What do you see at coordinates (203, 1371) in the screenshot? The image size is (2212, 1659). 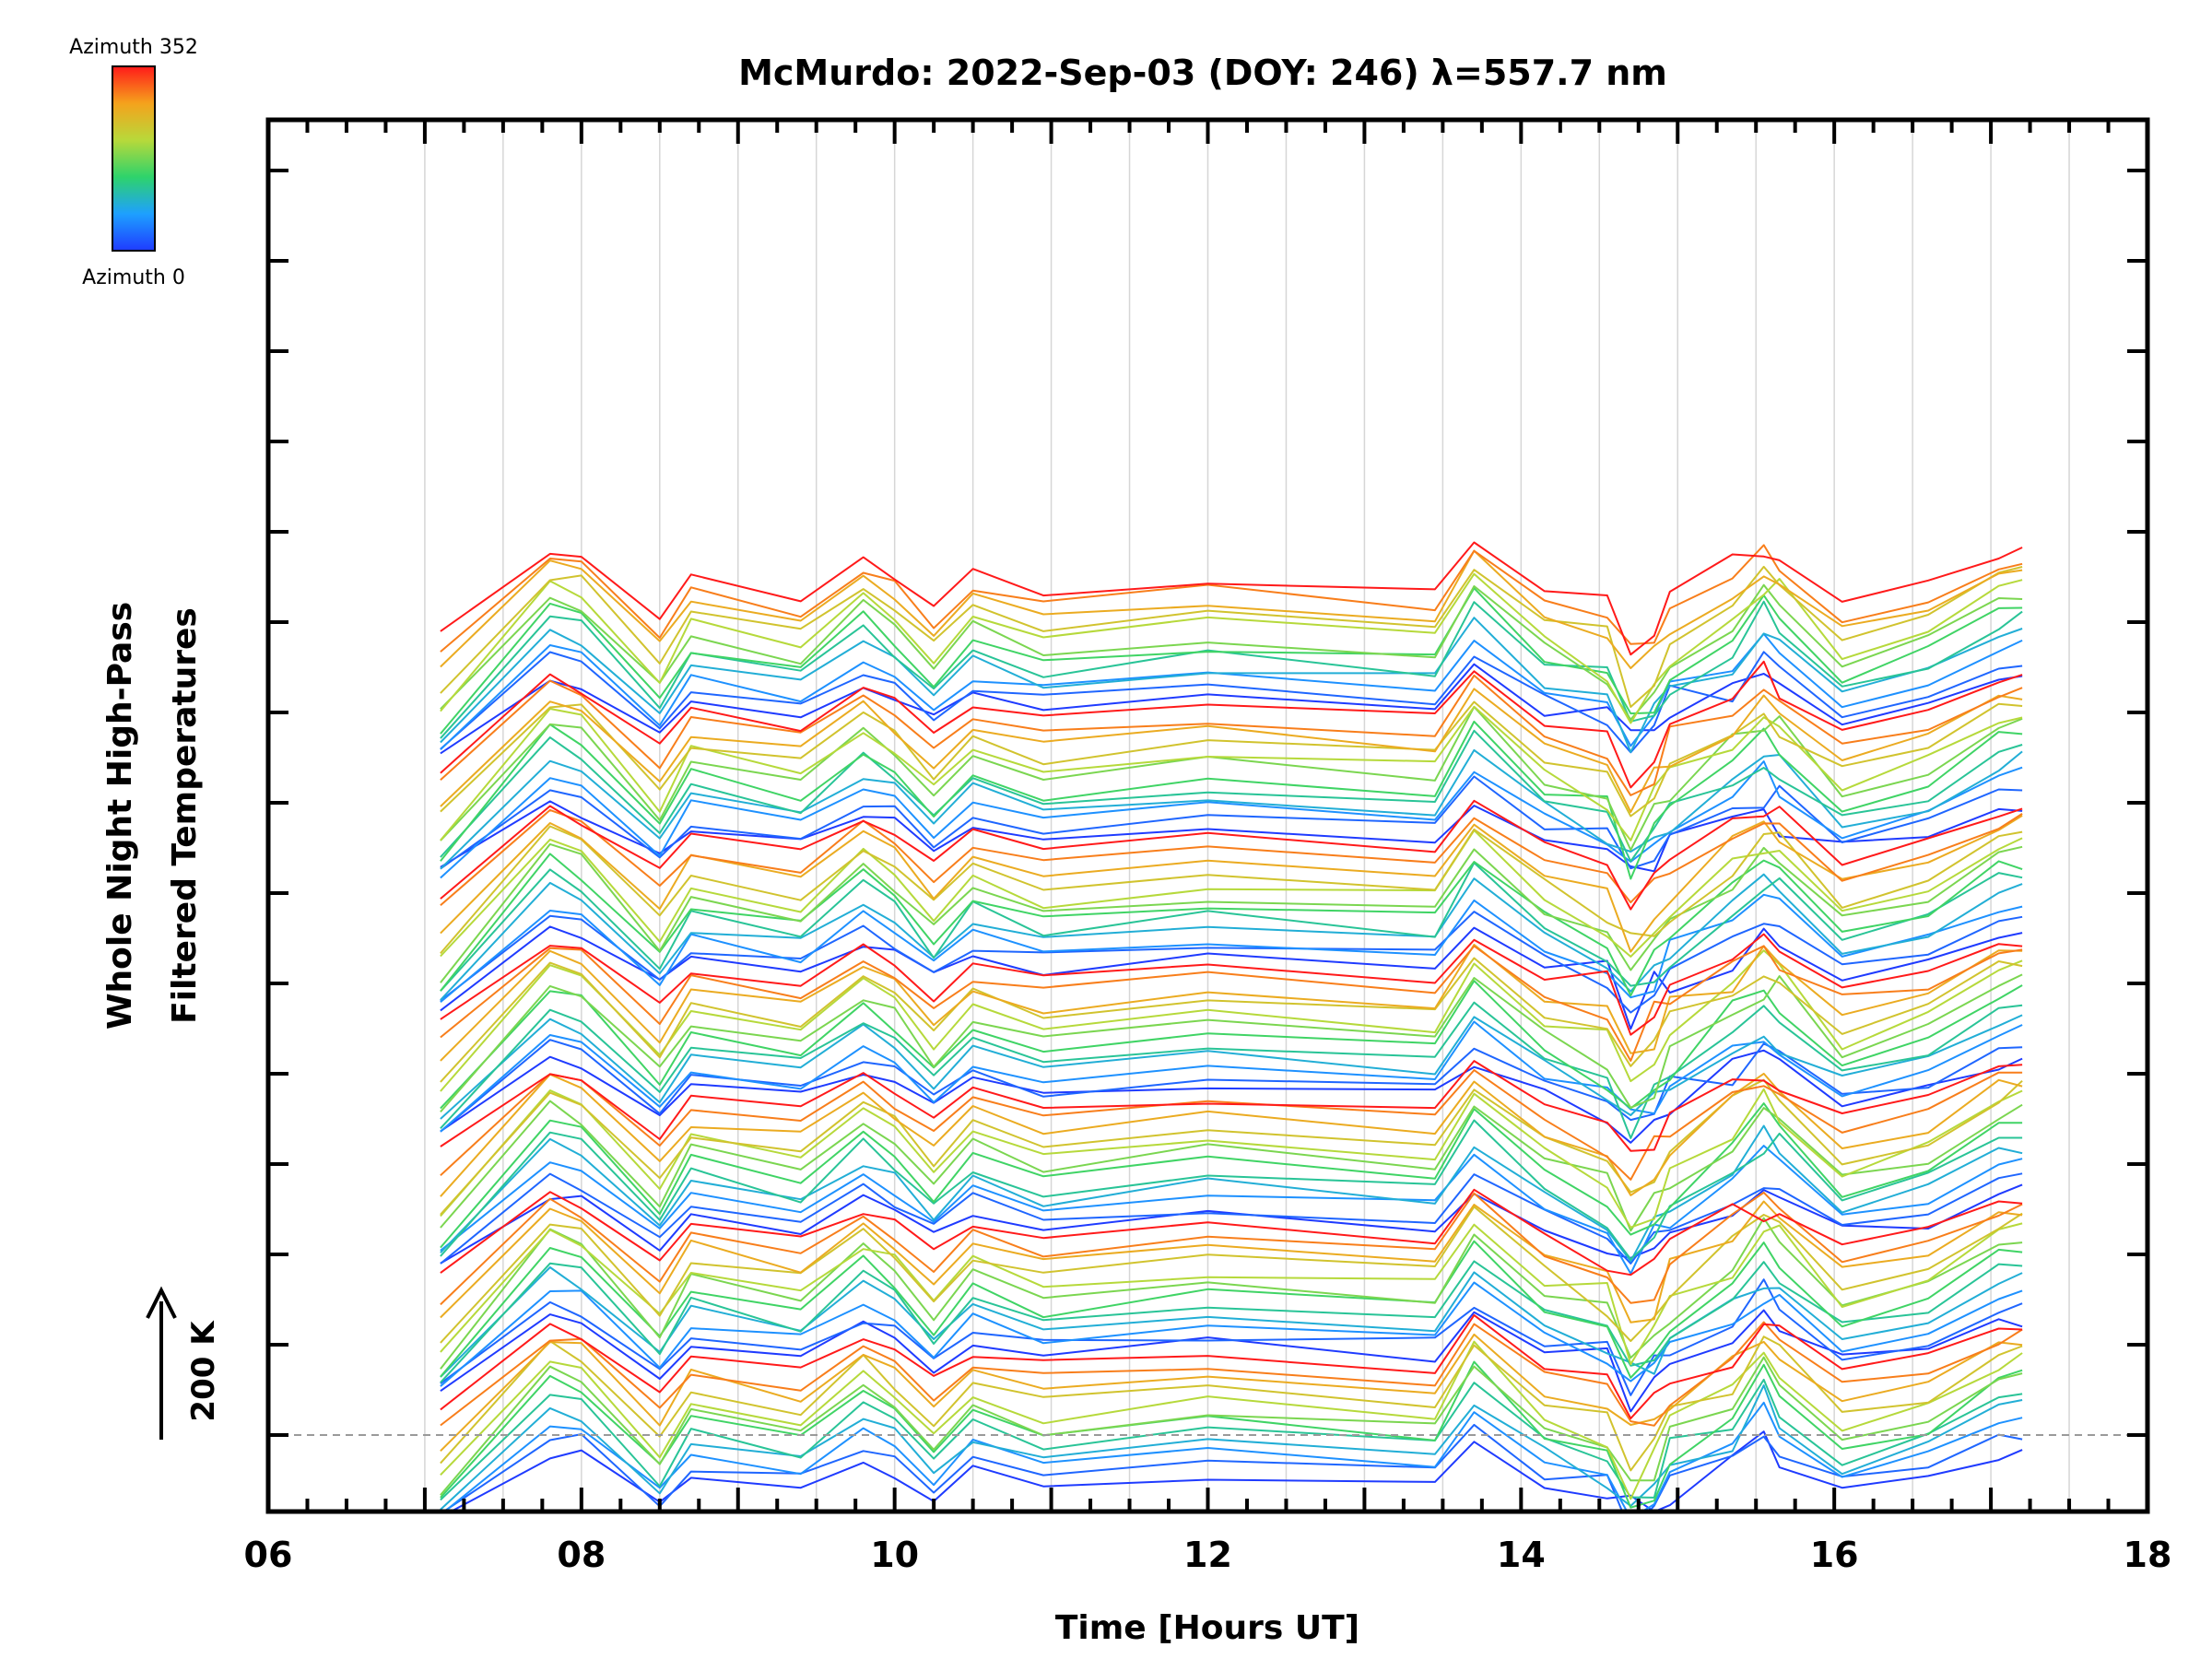 I see `scale-label: 200 K` at bounding box center [203, 1371].